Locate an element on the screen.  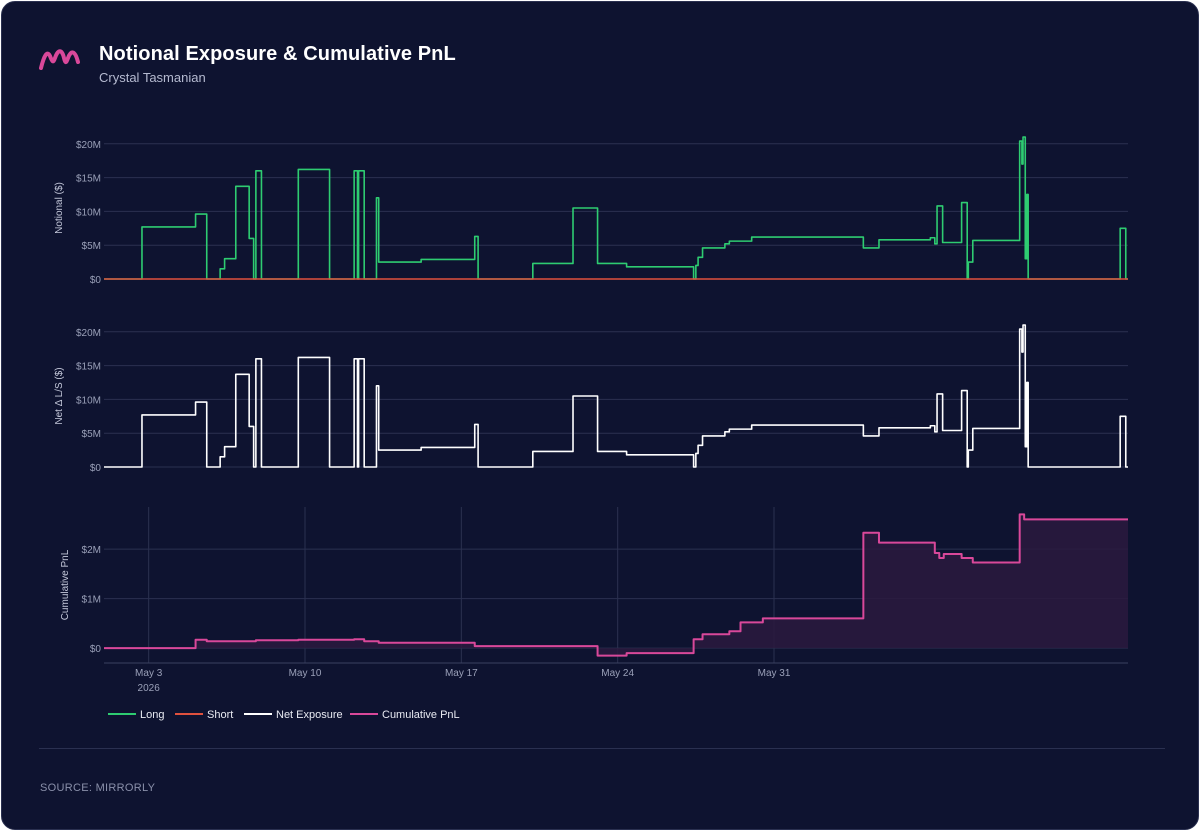
cumulative-pnl-area is located at coordinates (616, 585).